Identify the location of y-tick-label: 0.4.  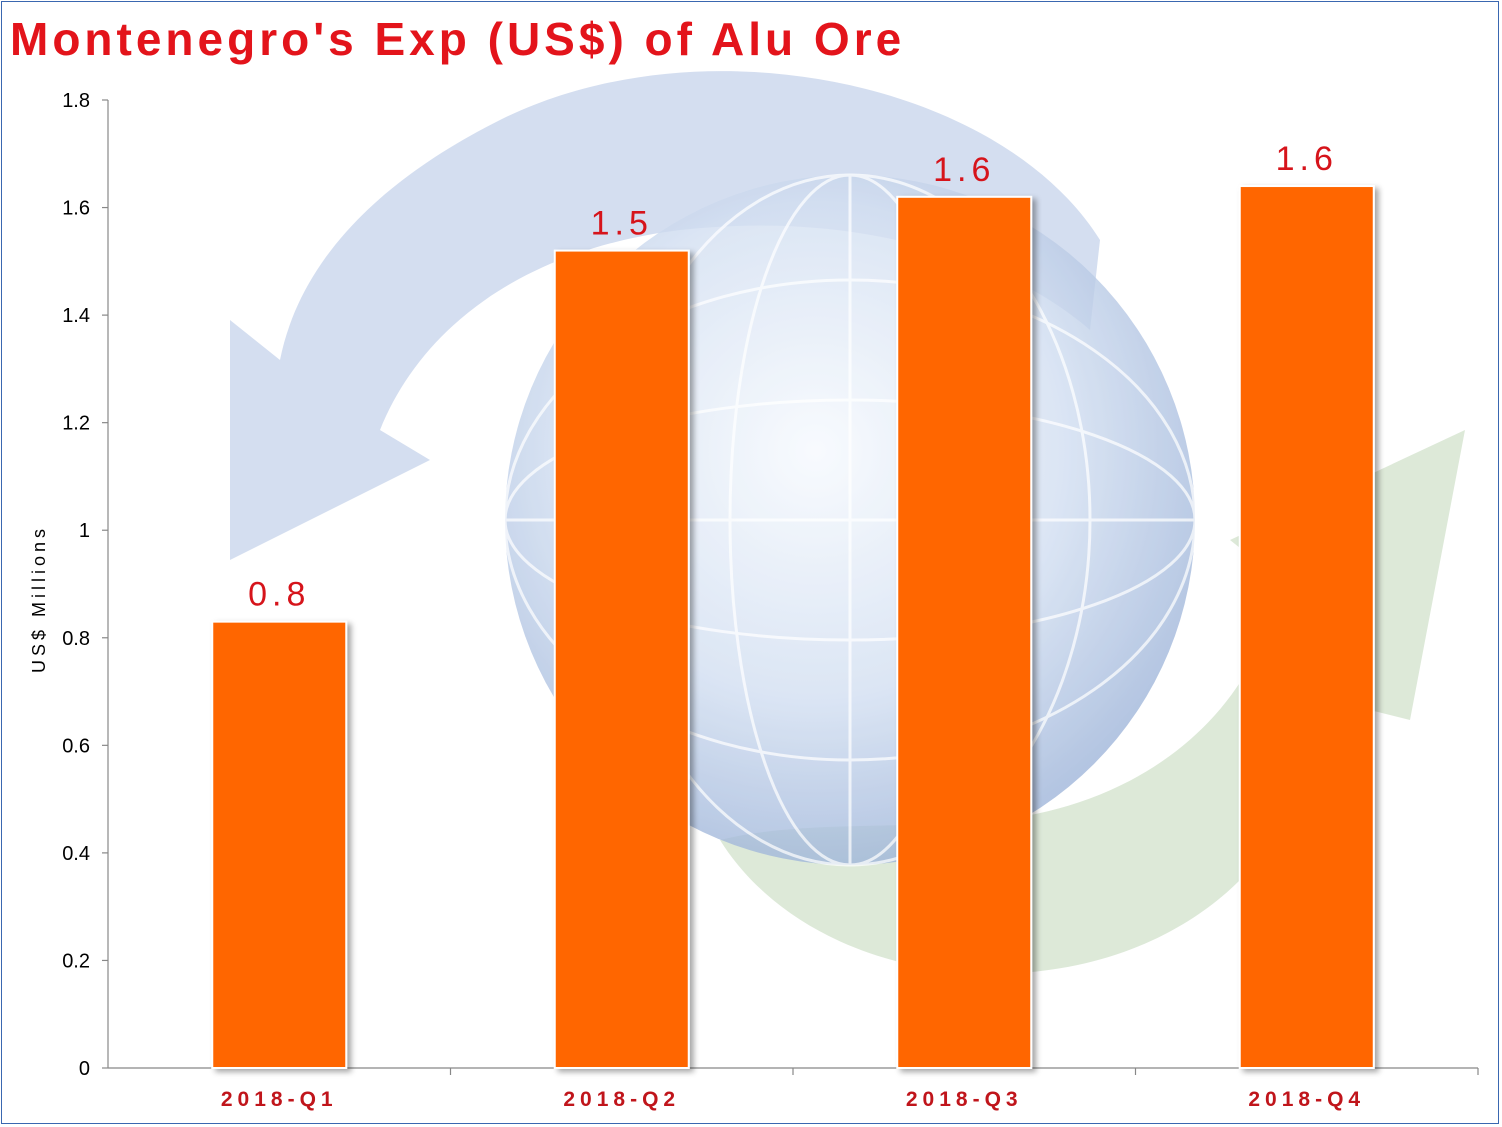
(76, 854).